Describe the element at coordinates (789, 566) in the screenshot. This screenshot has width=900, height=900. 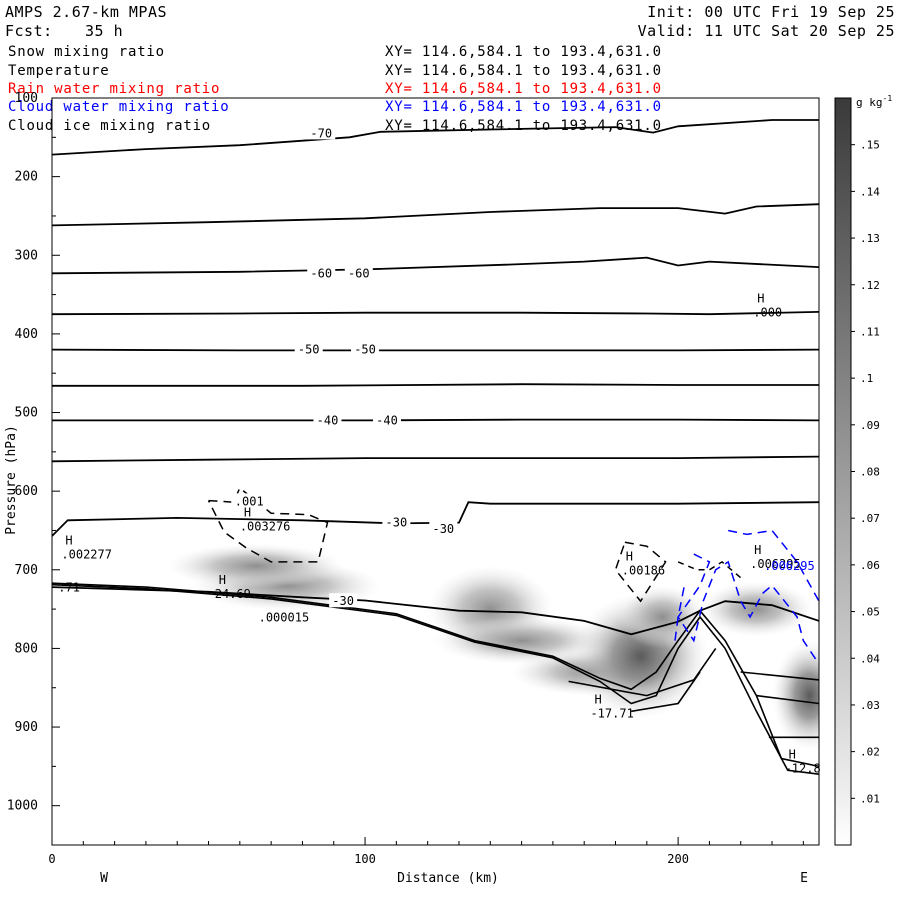
I see `cloud-water-contour-label: .006295` at that location.